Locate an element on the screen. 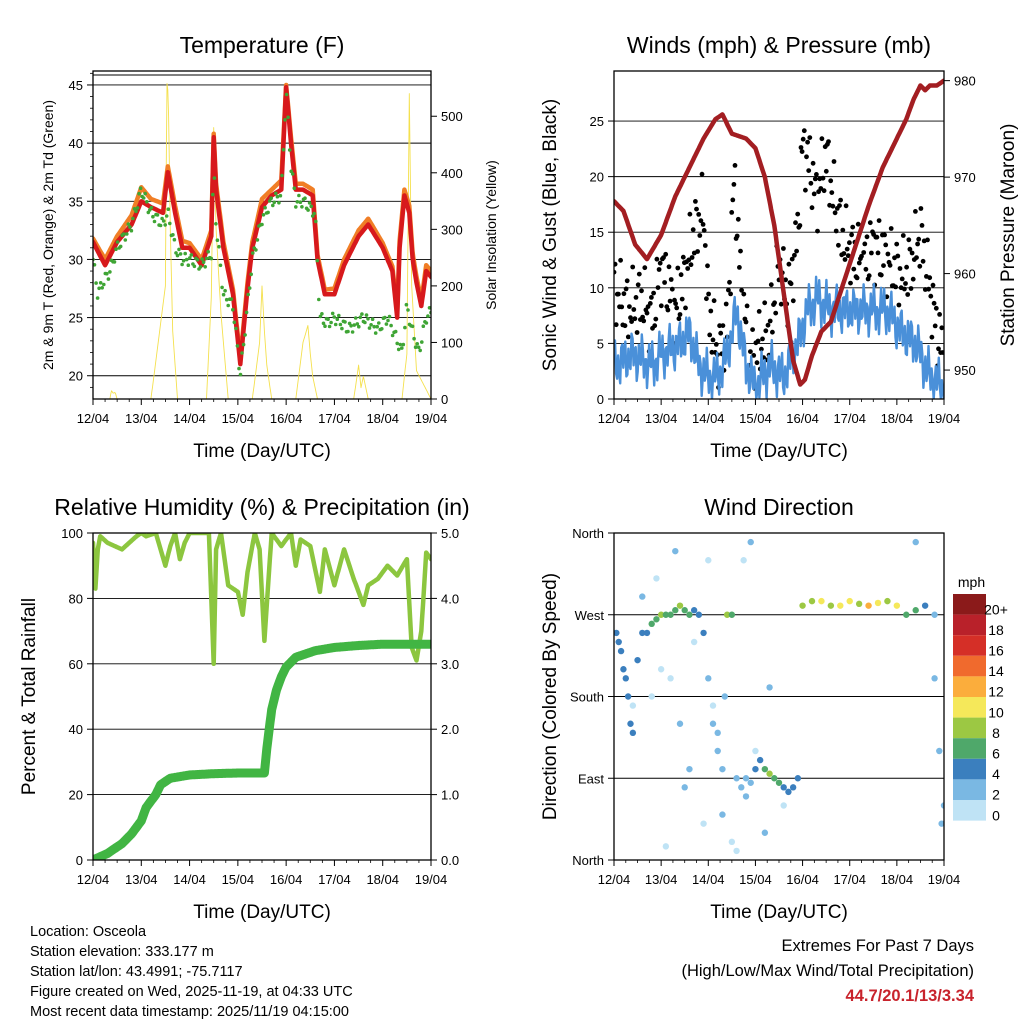 This screenshot has height=1024, width=1024. x-tick-label: 12/04 is located at coordinates (93, 879).